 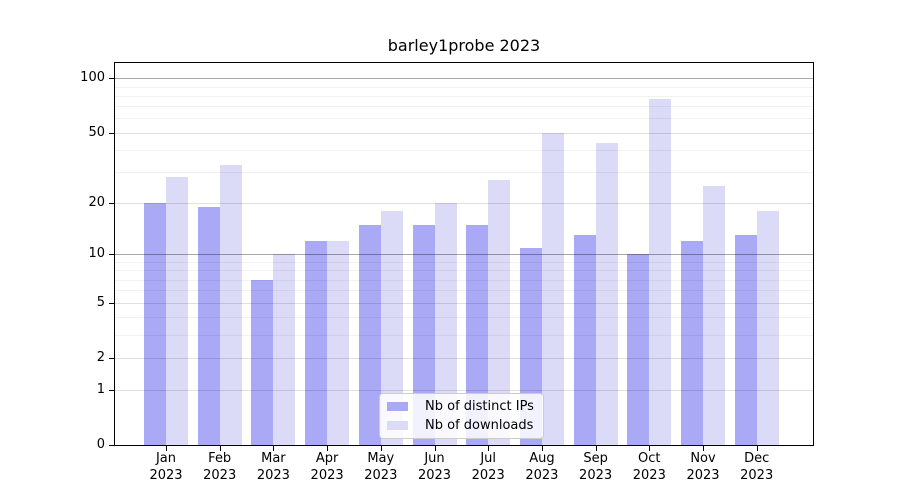 What do you see at coordinates (767, 328) in the screenshot?
I see `bar-downloads-dec` at bounding box center [767, 328].